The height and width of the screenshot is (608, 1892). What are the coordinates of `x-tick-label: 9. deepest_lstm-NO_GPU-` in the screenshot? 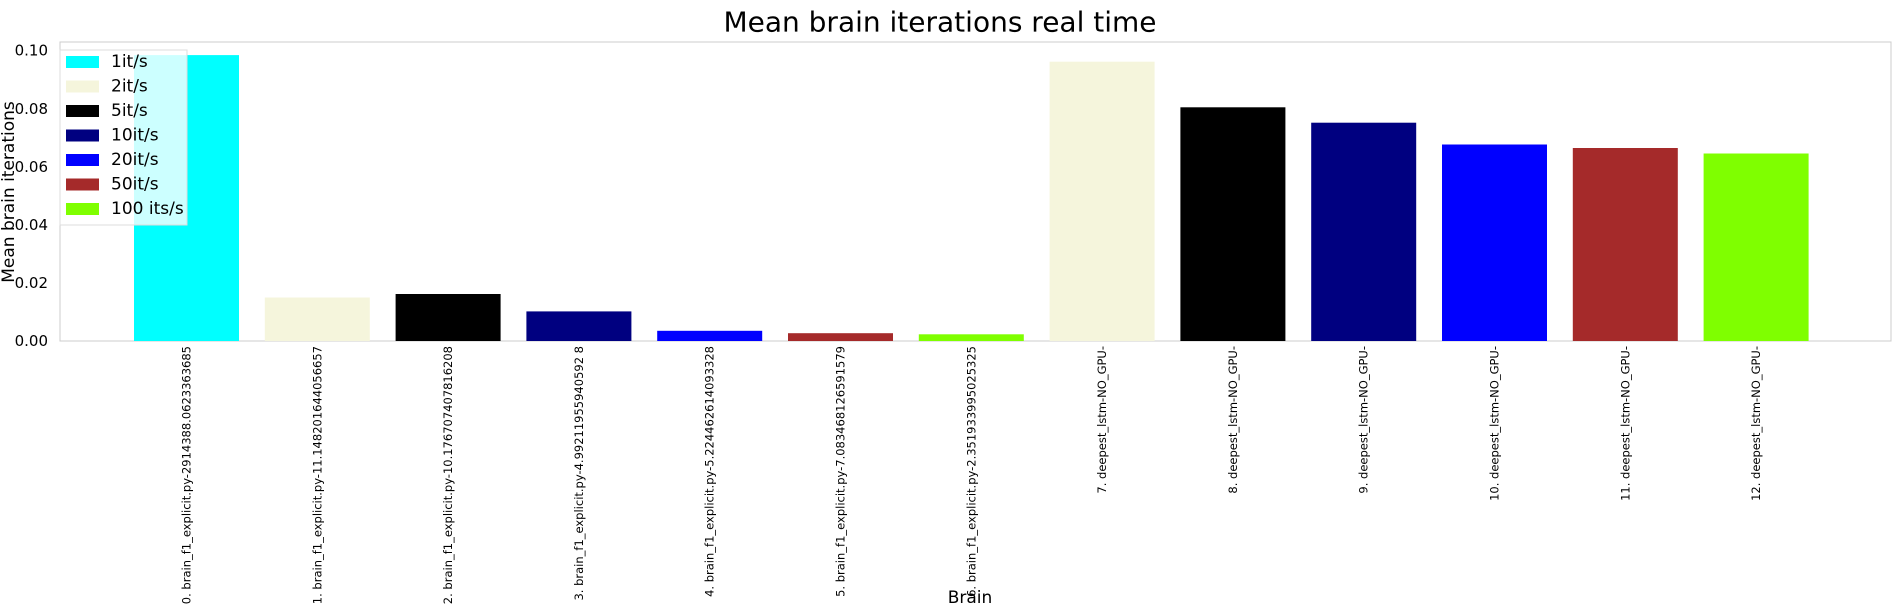 It's located at (1364, 420).